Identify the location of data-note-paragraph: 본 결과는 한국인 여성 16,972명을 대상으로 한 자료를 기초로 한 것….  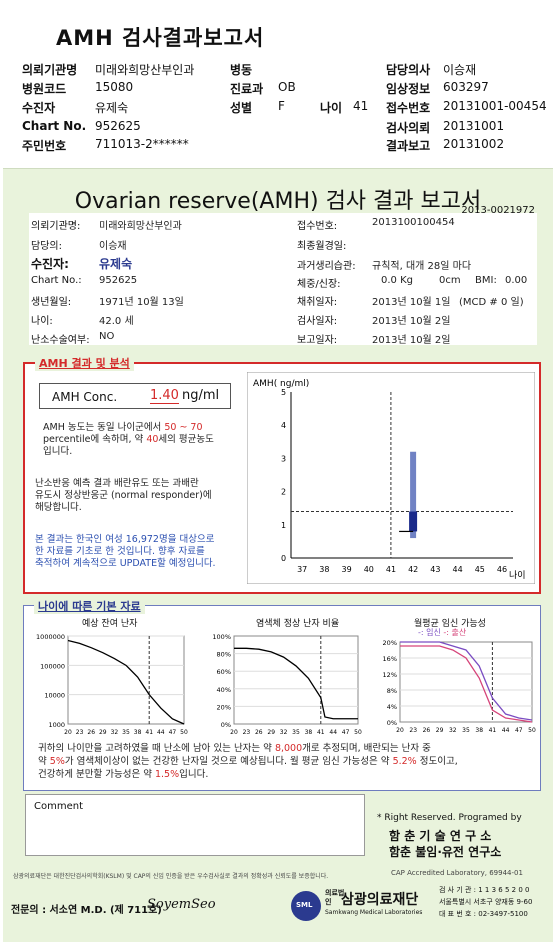
(140, 552).